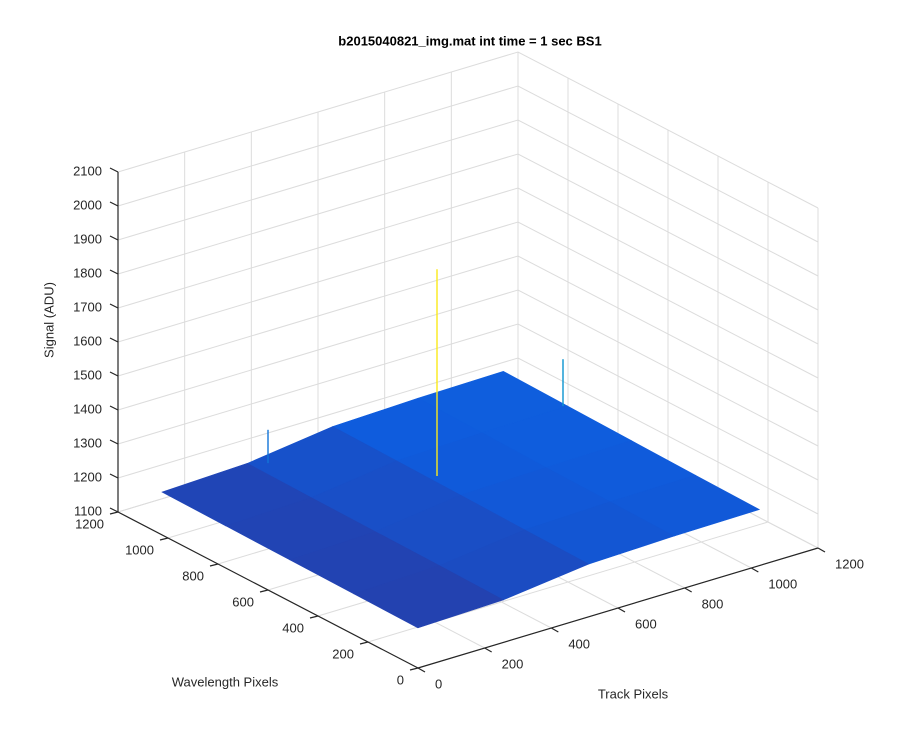 The image size is (900, 750). What do you see at coordinates (87, 272) in the screenshot?
I see `z-tick-label: 1800` at bounding box center [87, 272].